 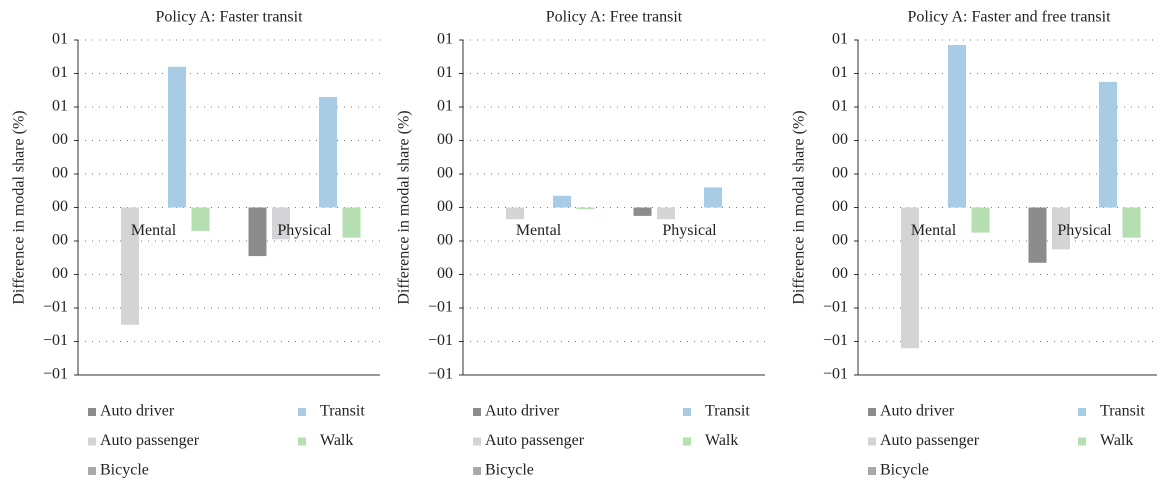 I want to click on chart-title: Policy A: Free transit, so click(x=614, y=17).